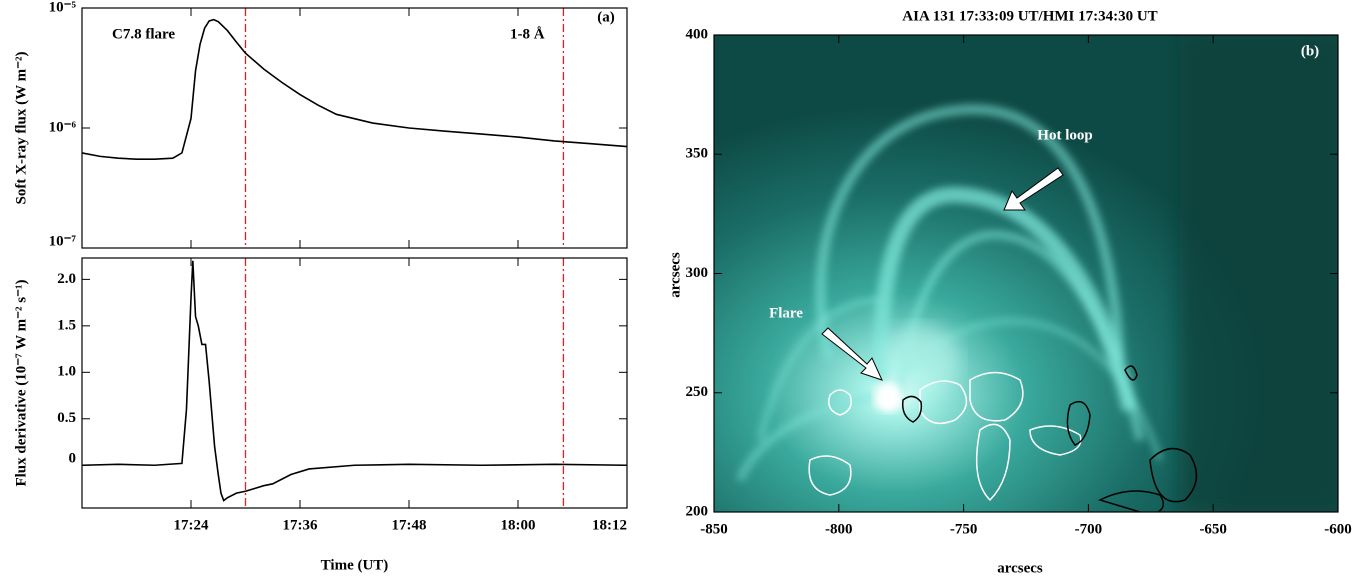 Image resolution: width=1356 pixels, height=581 pixels. I want to click on y-tick-label: 300, so click(697, 273).